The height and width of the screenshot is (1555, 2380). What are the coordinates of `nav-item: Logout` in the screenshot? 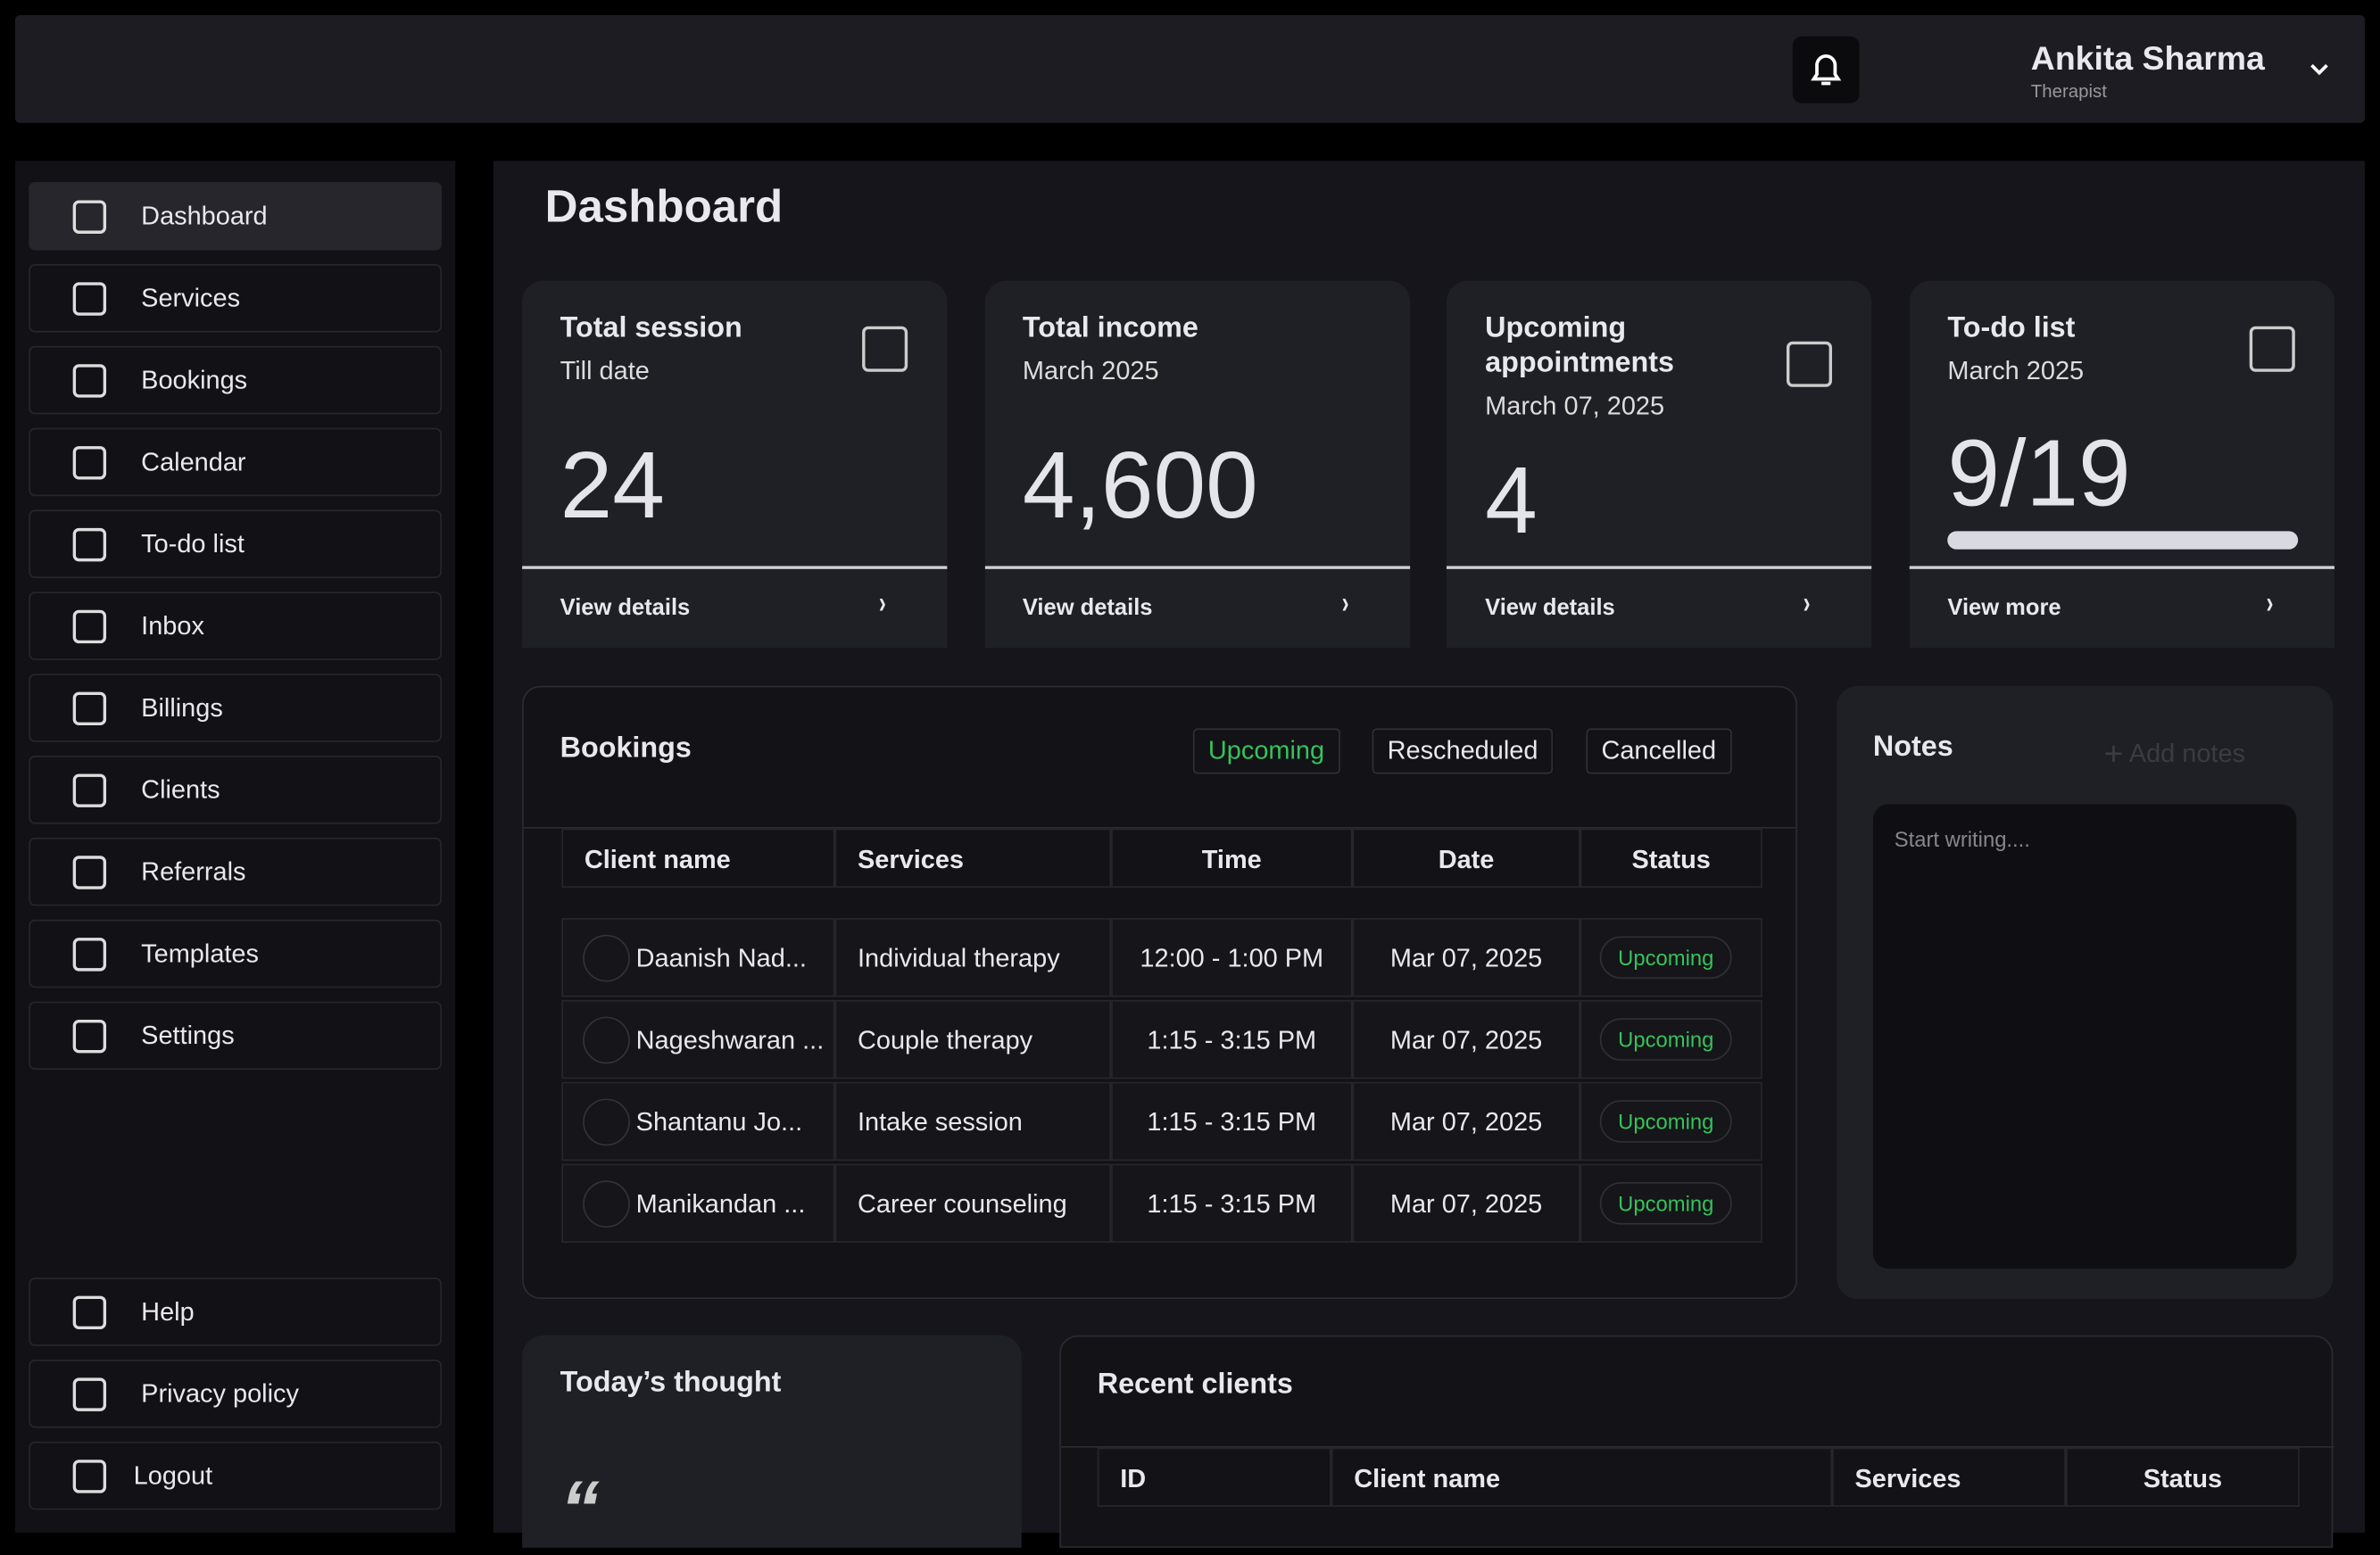 It's located at (235, 1475).